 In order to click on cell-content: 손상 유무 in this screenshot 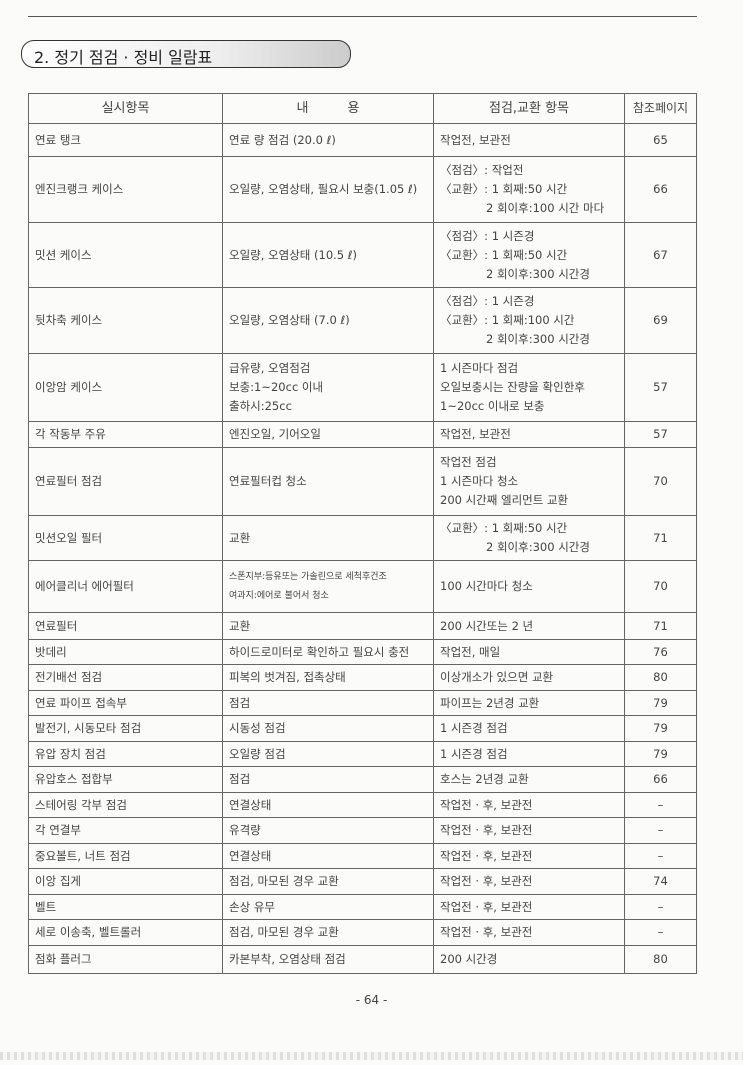, I will do `click(328, 907)`.